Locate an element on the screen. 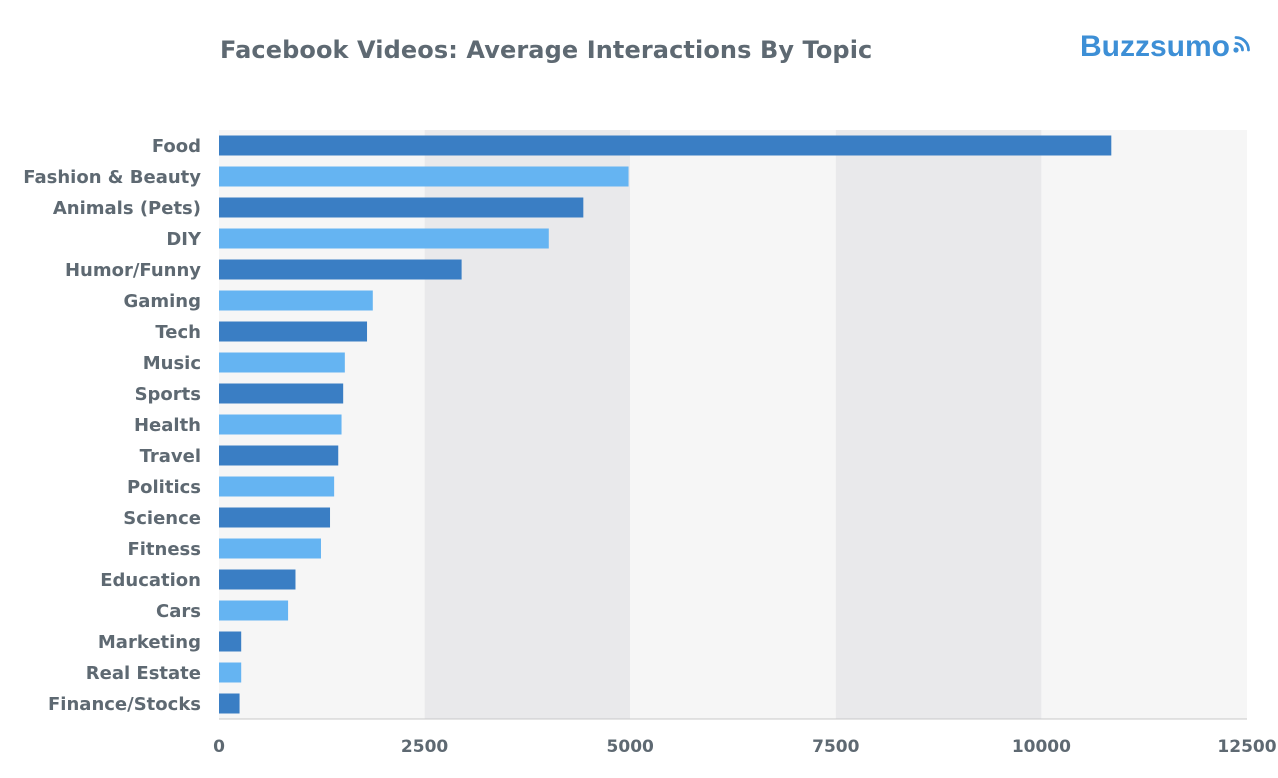 Image resolution: width=1278 pixels, height=778 pixels. x-tick-label: 0 is located at coordinates (219, 747).